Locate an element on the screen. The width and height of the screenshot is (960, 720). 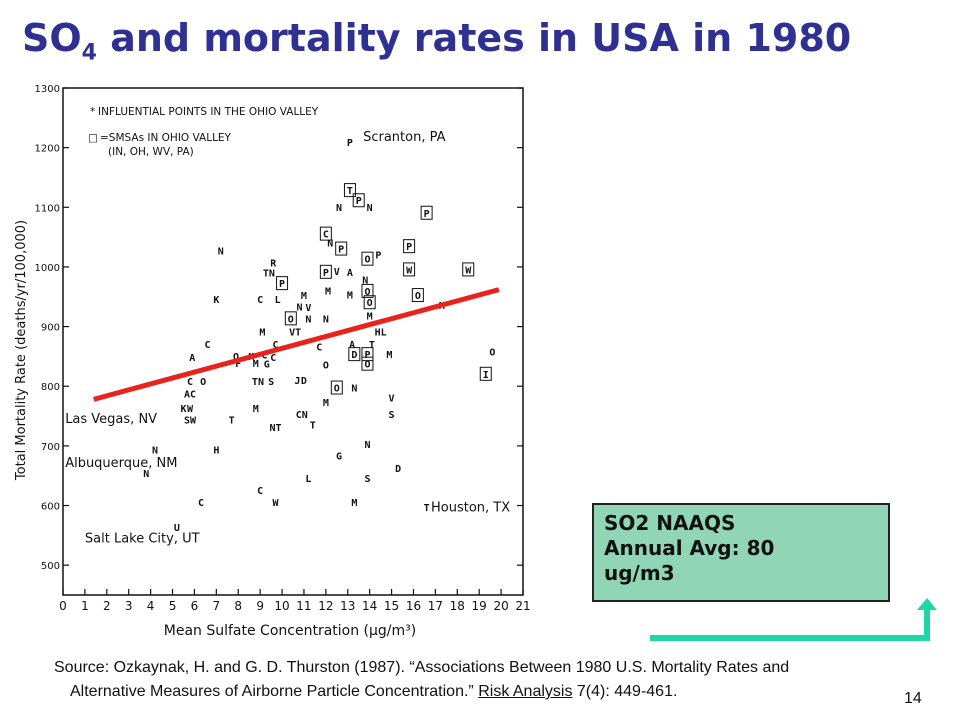
legend-entry-states: (IN, OH, WV, PA) is located at coordinates (151, 152).